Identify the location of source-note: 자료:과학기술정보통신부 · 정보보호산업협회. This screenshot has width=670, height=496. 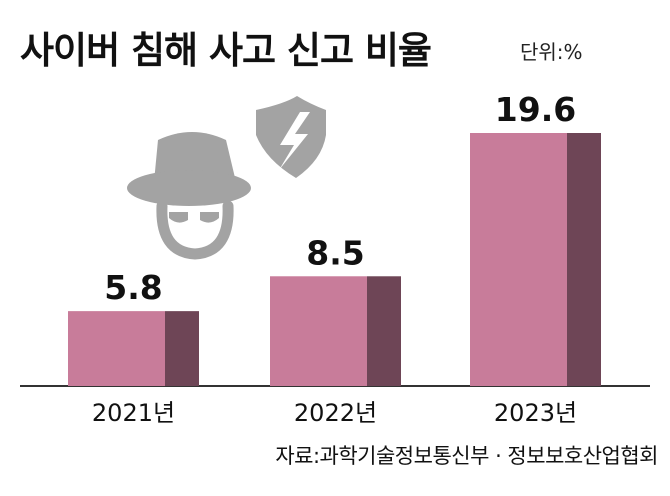
(466, 456).